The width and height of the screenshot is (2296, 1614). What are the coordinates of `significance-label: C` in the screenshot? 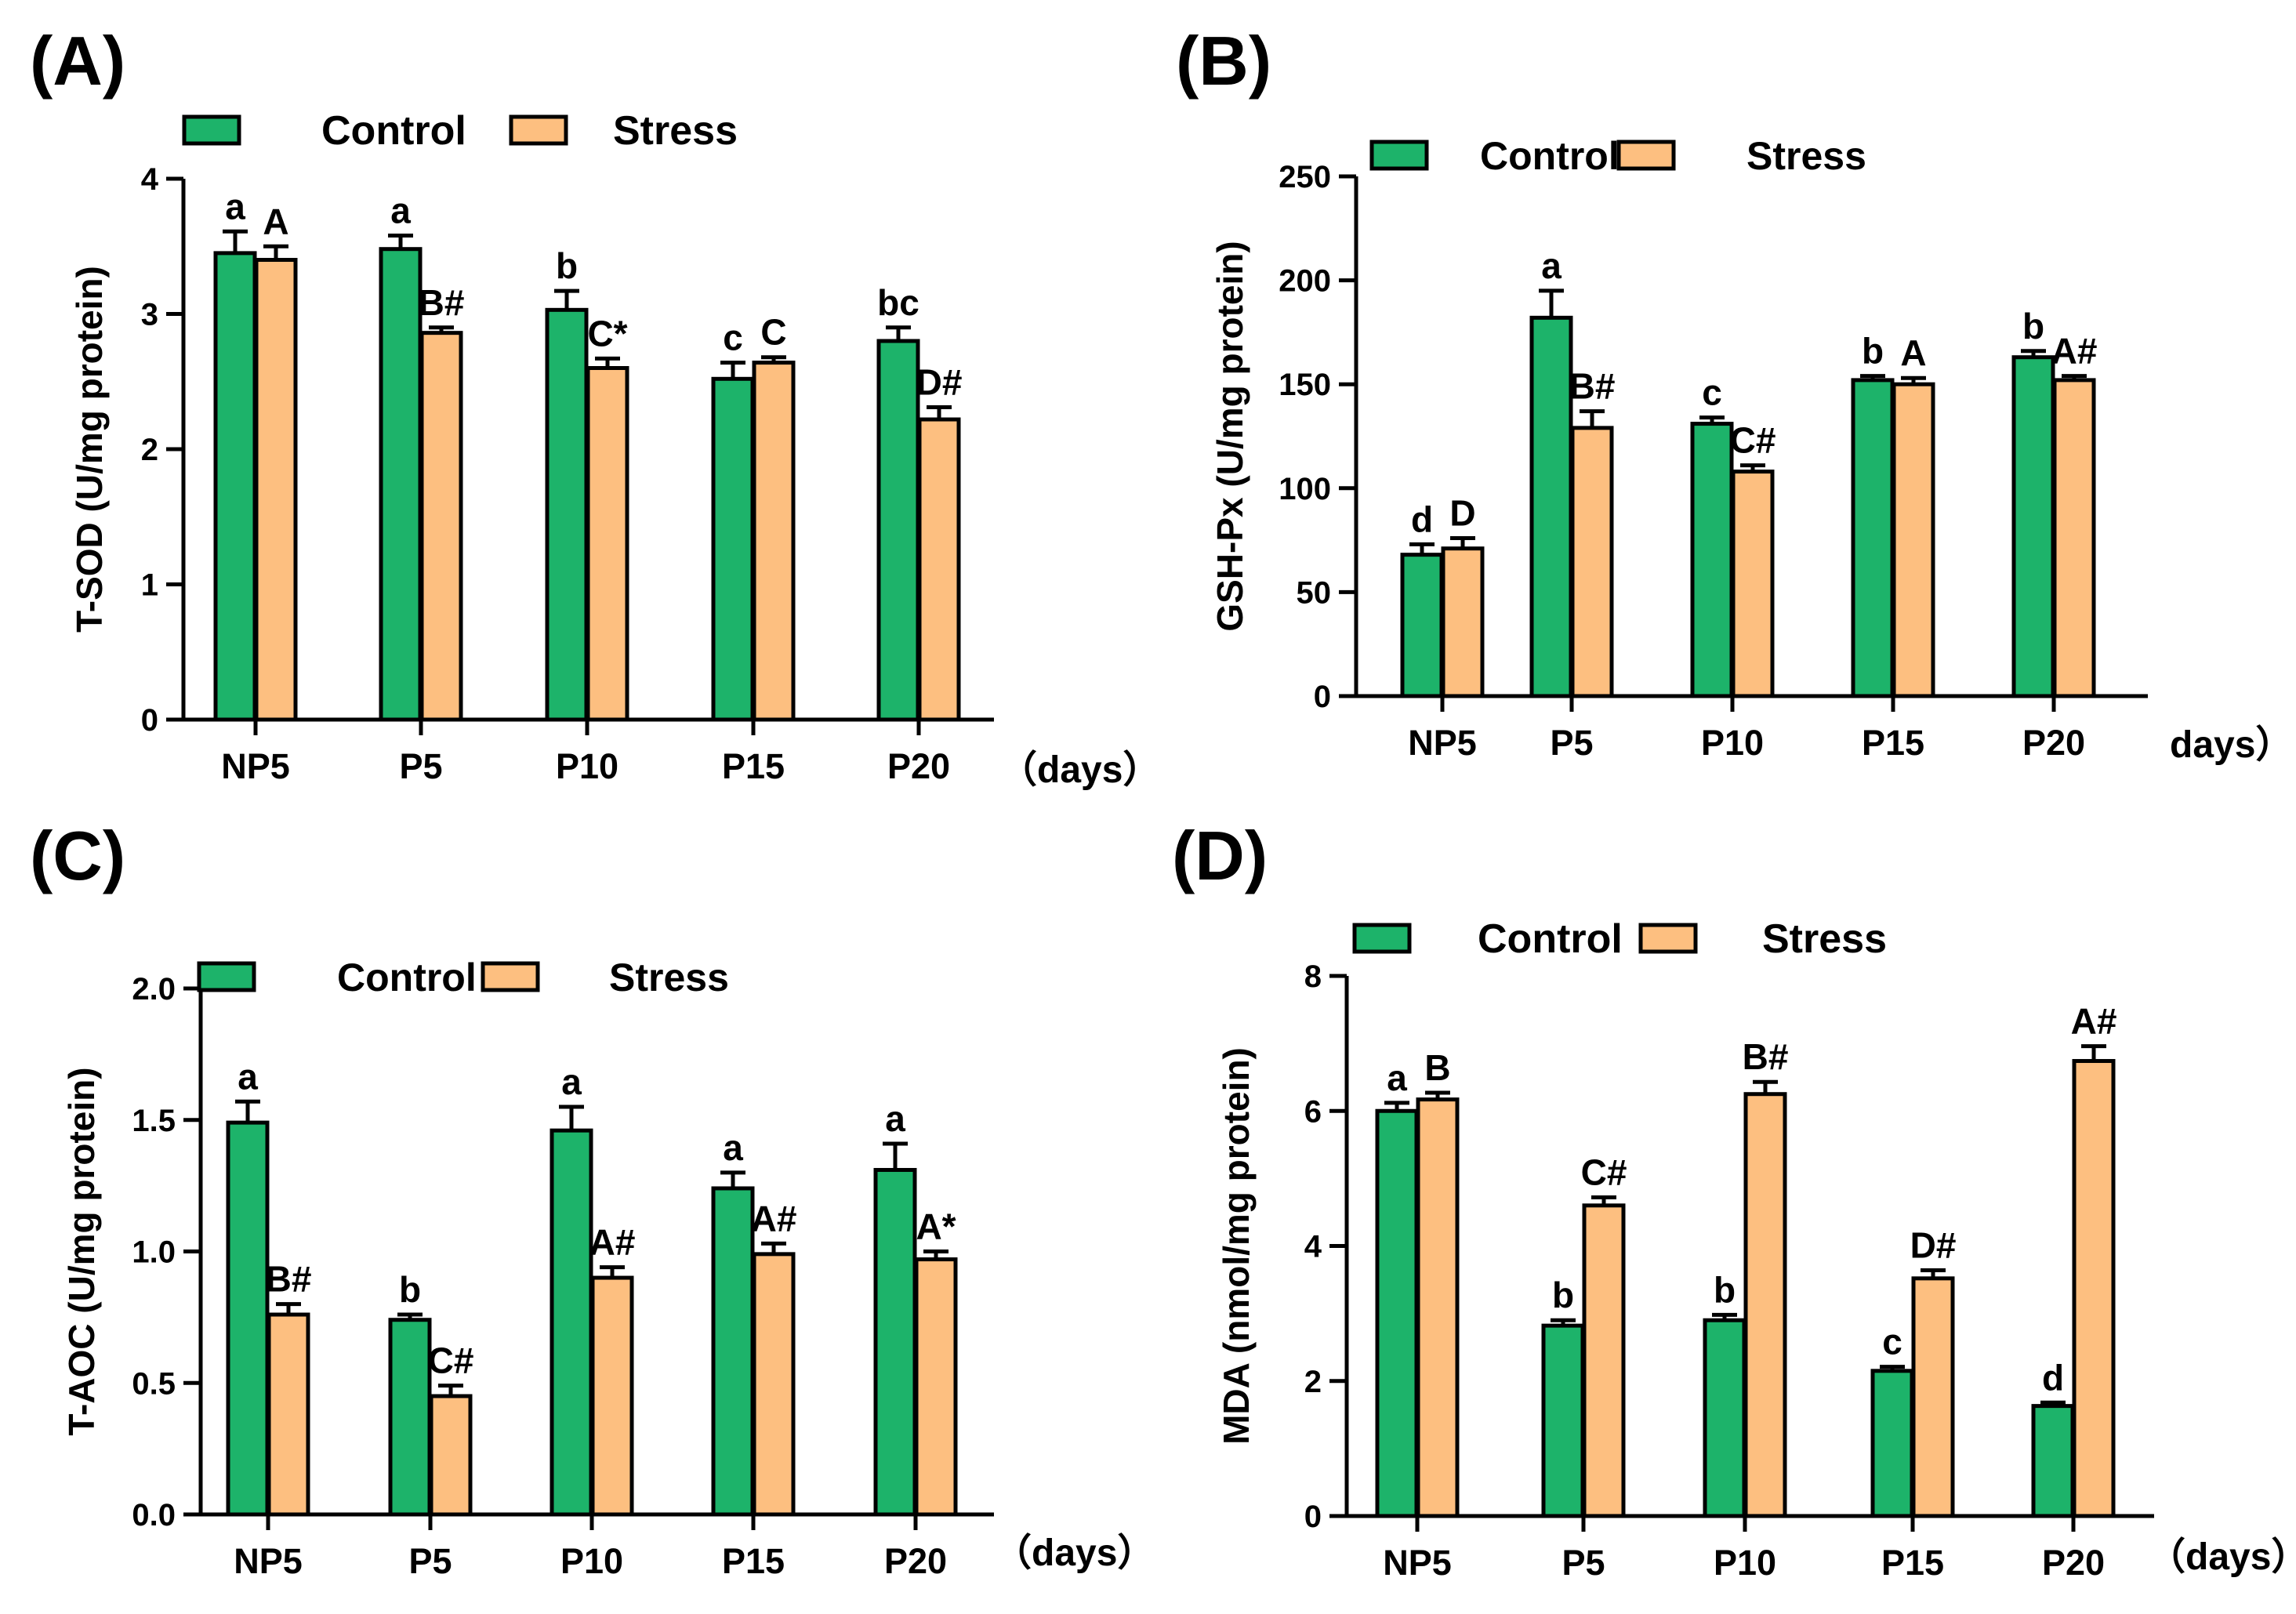 It's located at (773, 332).